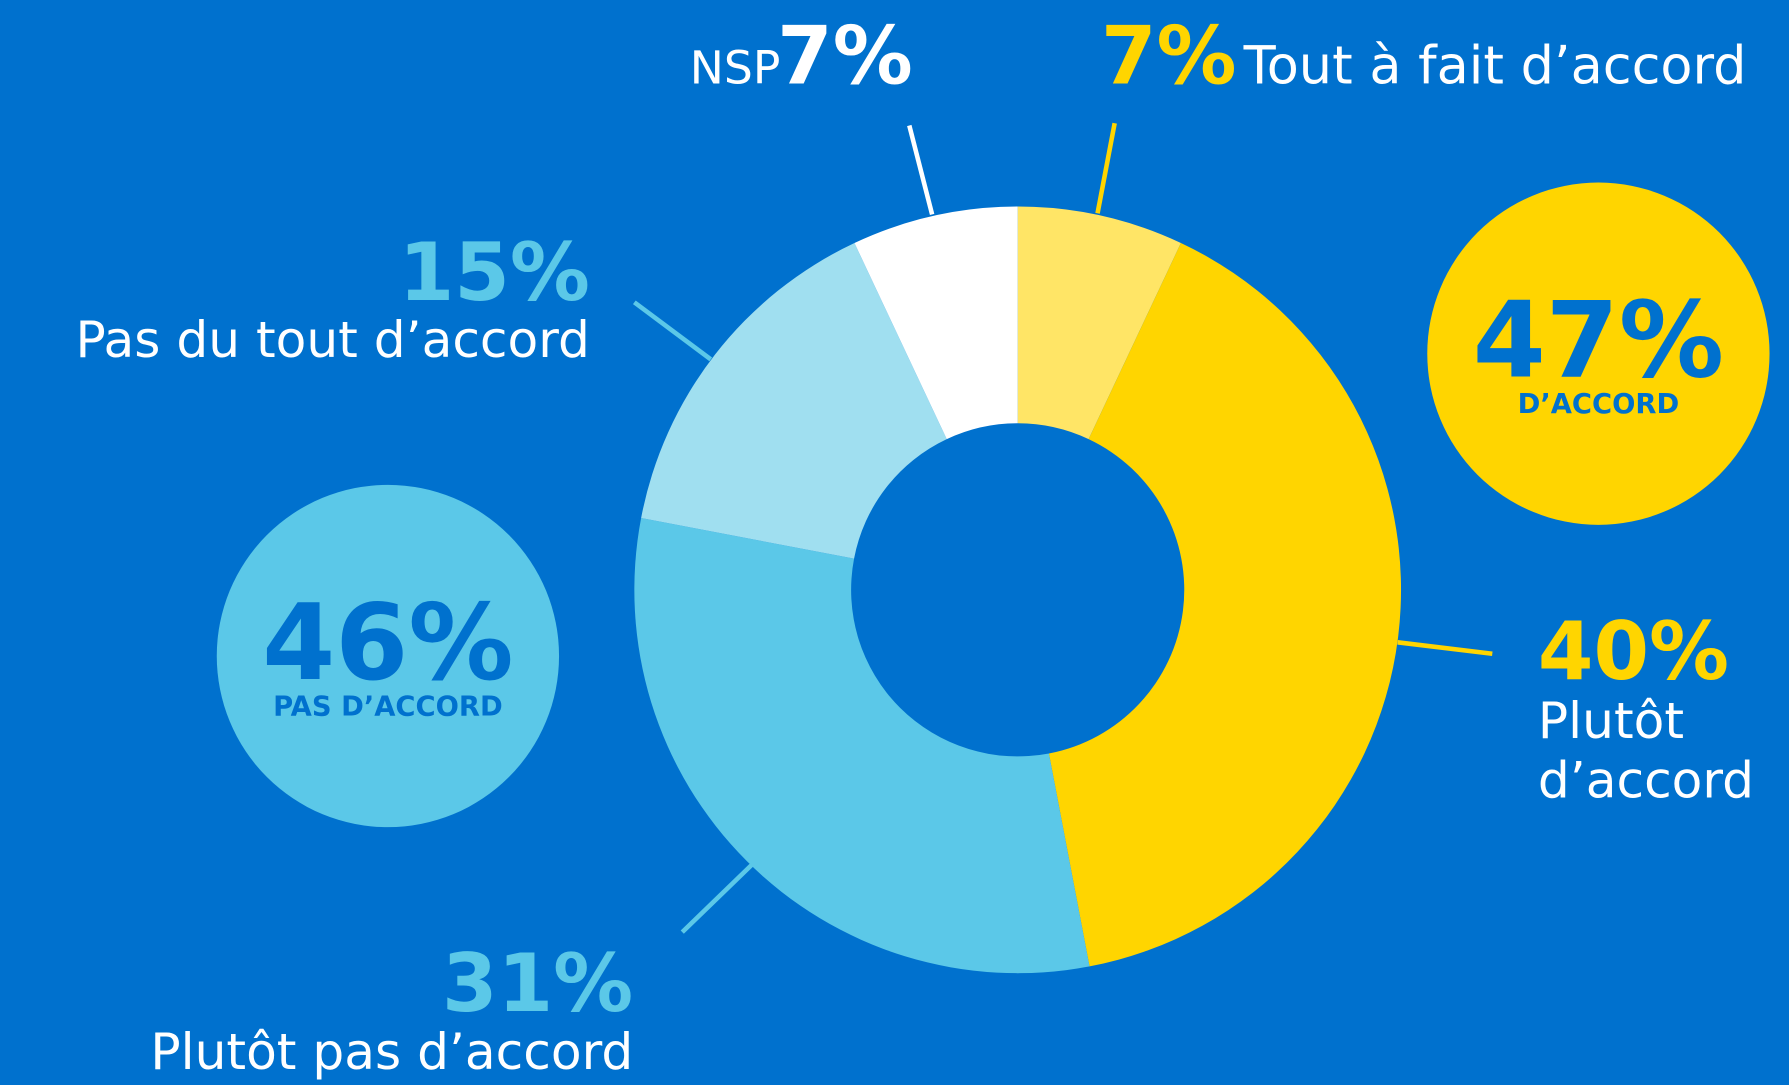  What do you see at coordinates (1495, 65) in the screenshot?
I see `slice-label: Tout à fait d’accord` at bounding box center [1495, 65].